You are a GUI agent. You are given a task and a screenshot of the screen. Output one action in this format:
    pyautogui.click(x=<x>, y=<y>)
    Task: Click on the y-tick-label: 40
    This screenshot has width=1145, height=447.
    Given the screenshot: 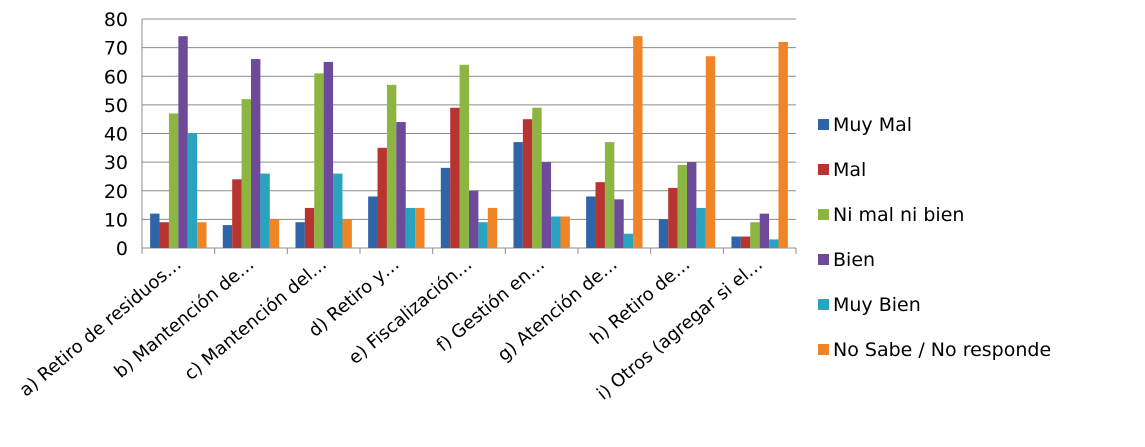 What is the action you would take?
    pyautogui.click(x=116, y=135)
    